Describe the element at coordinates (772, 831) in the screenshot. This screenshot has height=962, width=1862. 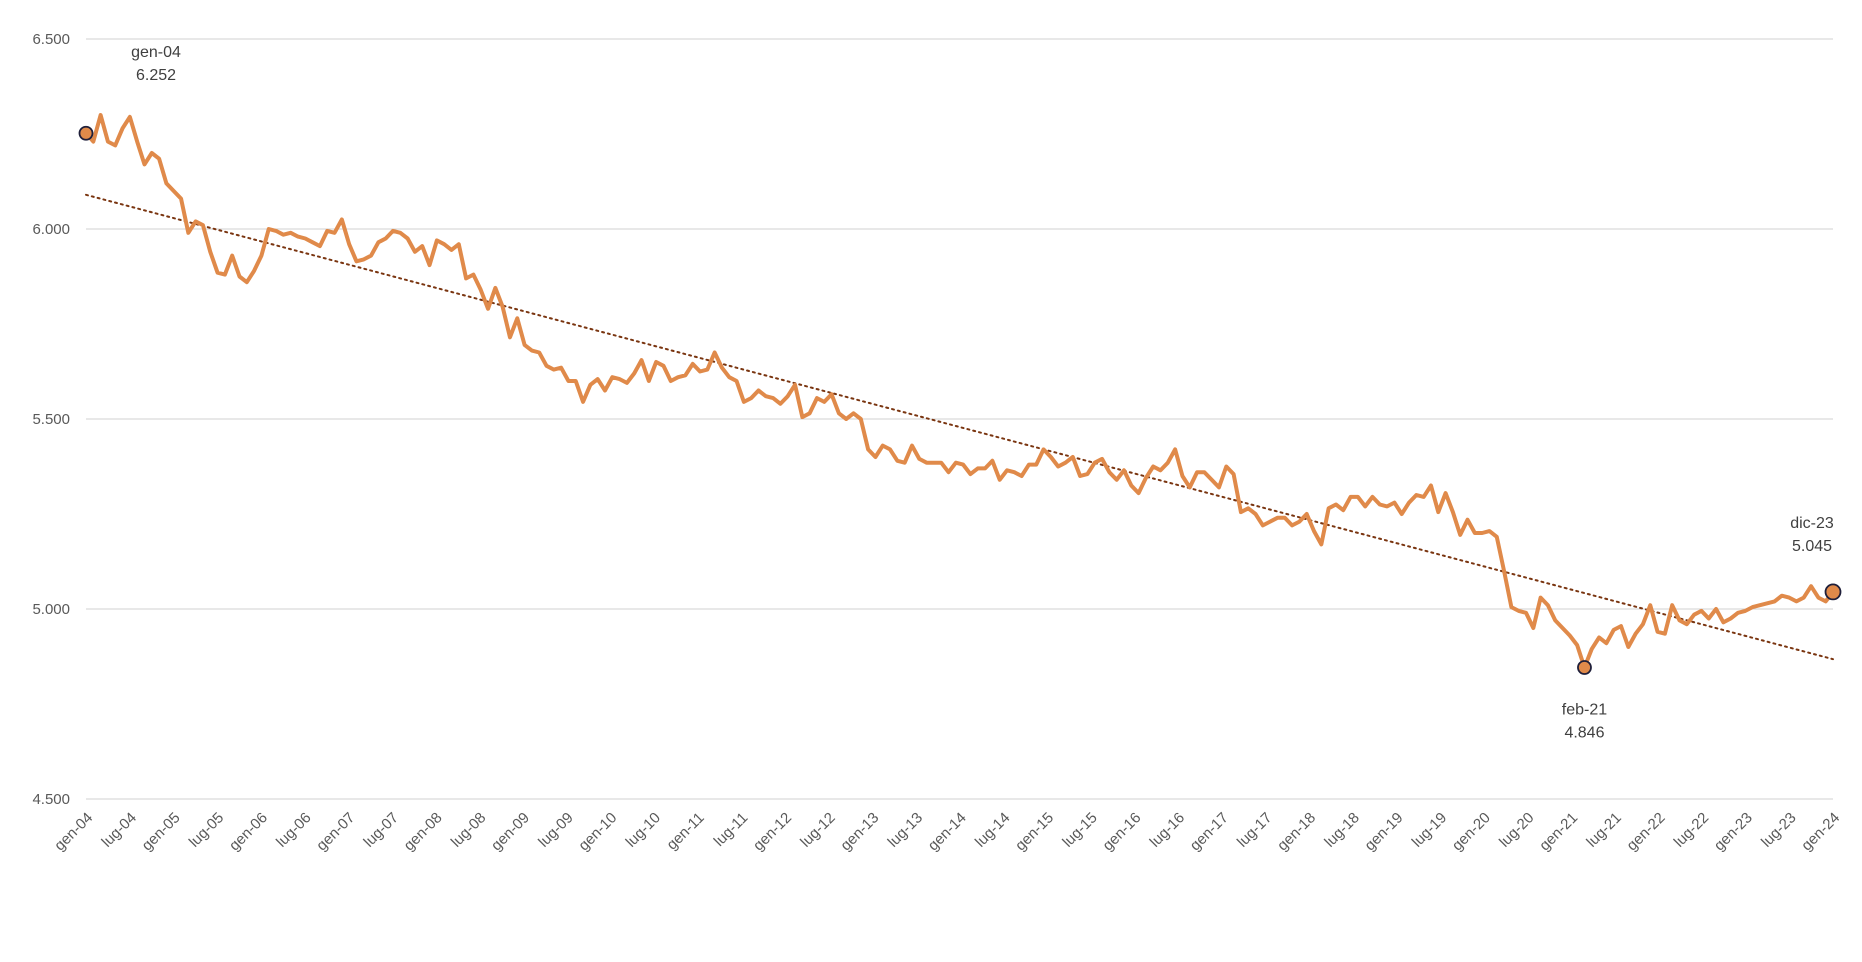
I see `x-tick-label: gen-12` at that location.